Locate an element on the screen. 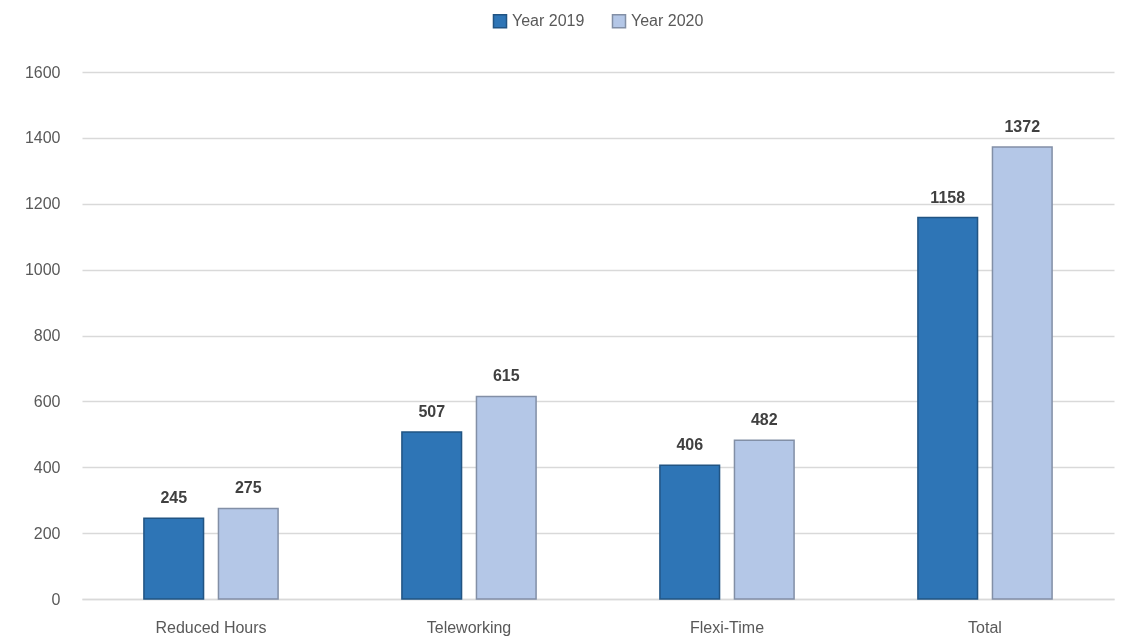  y-tick-label: 0 is located at coordinates (56, 599).